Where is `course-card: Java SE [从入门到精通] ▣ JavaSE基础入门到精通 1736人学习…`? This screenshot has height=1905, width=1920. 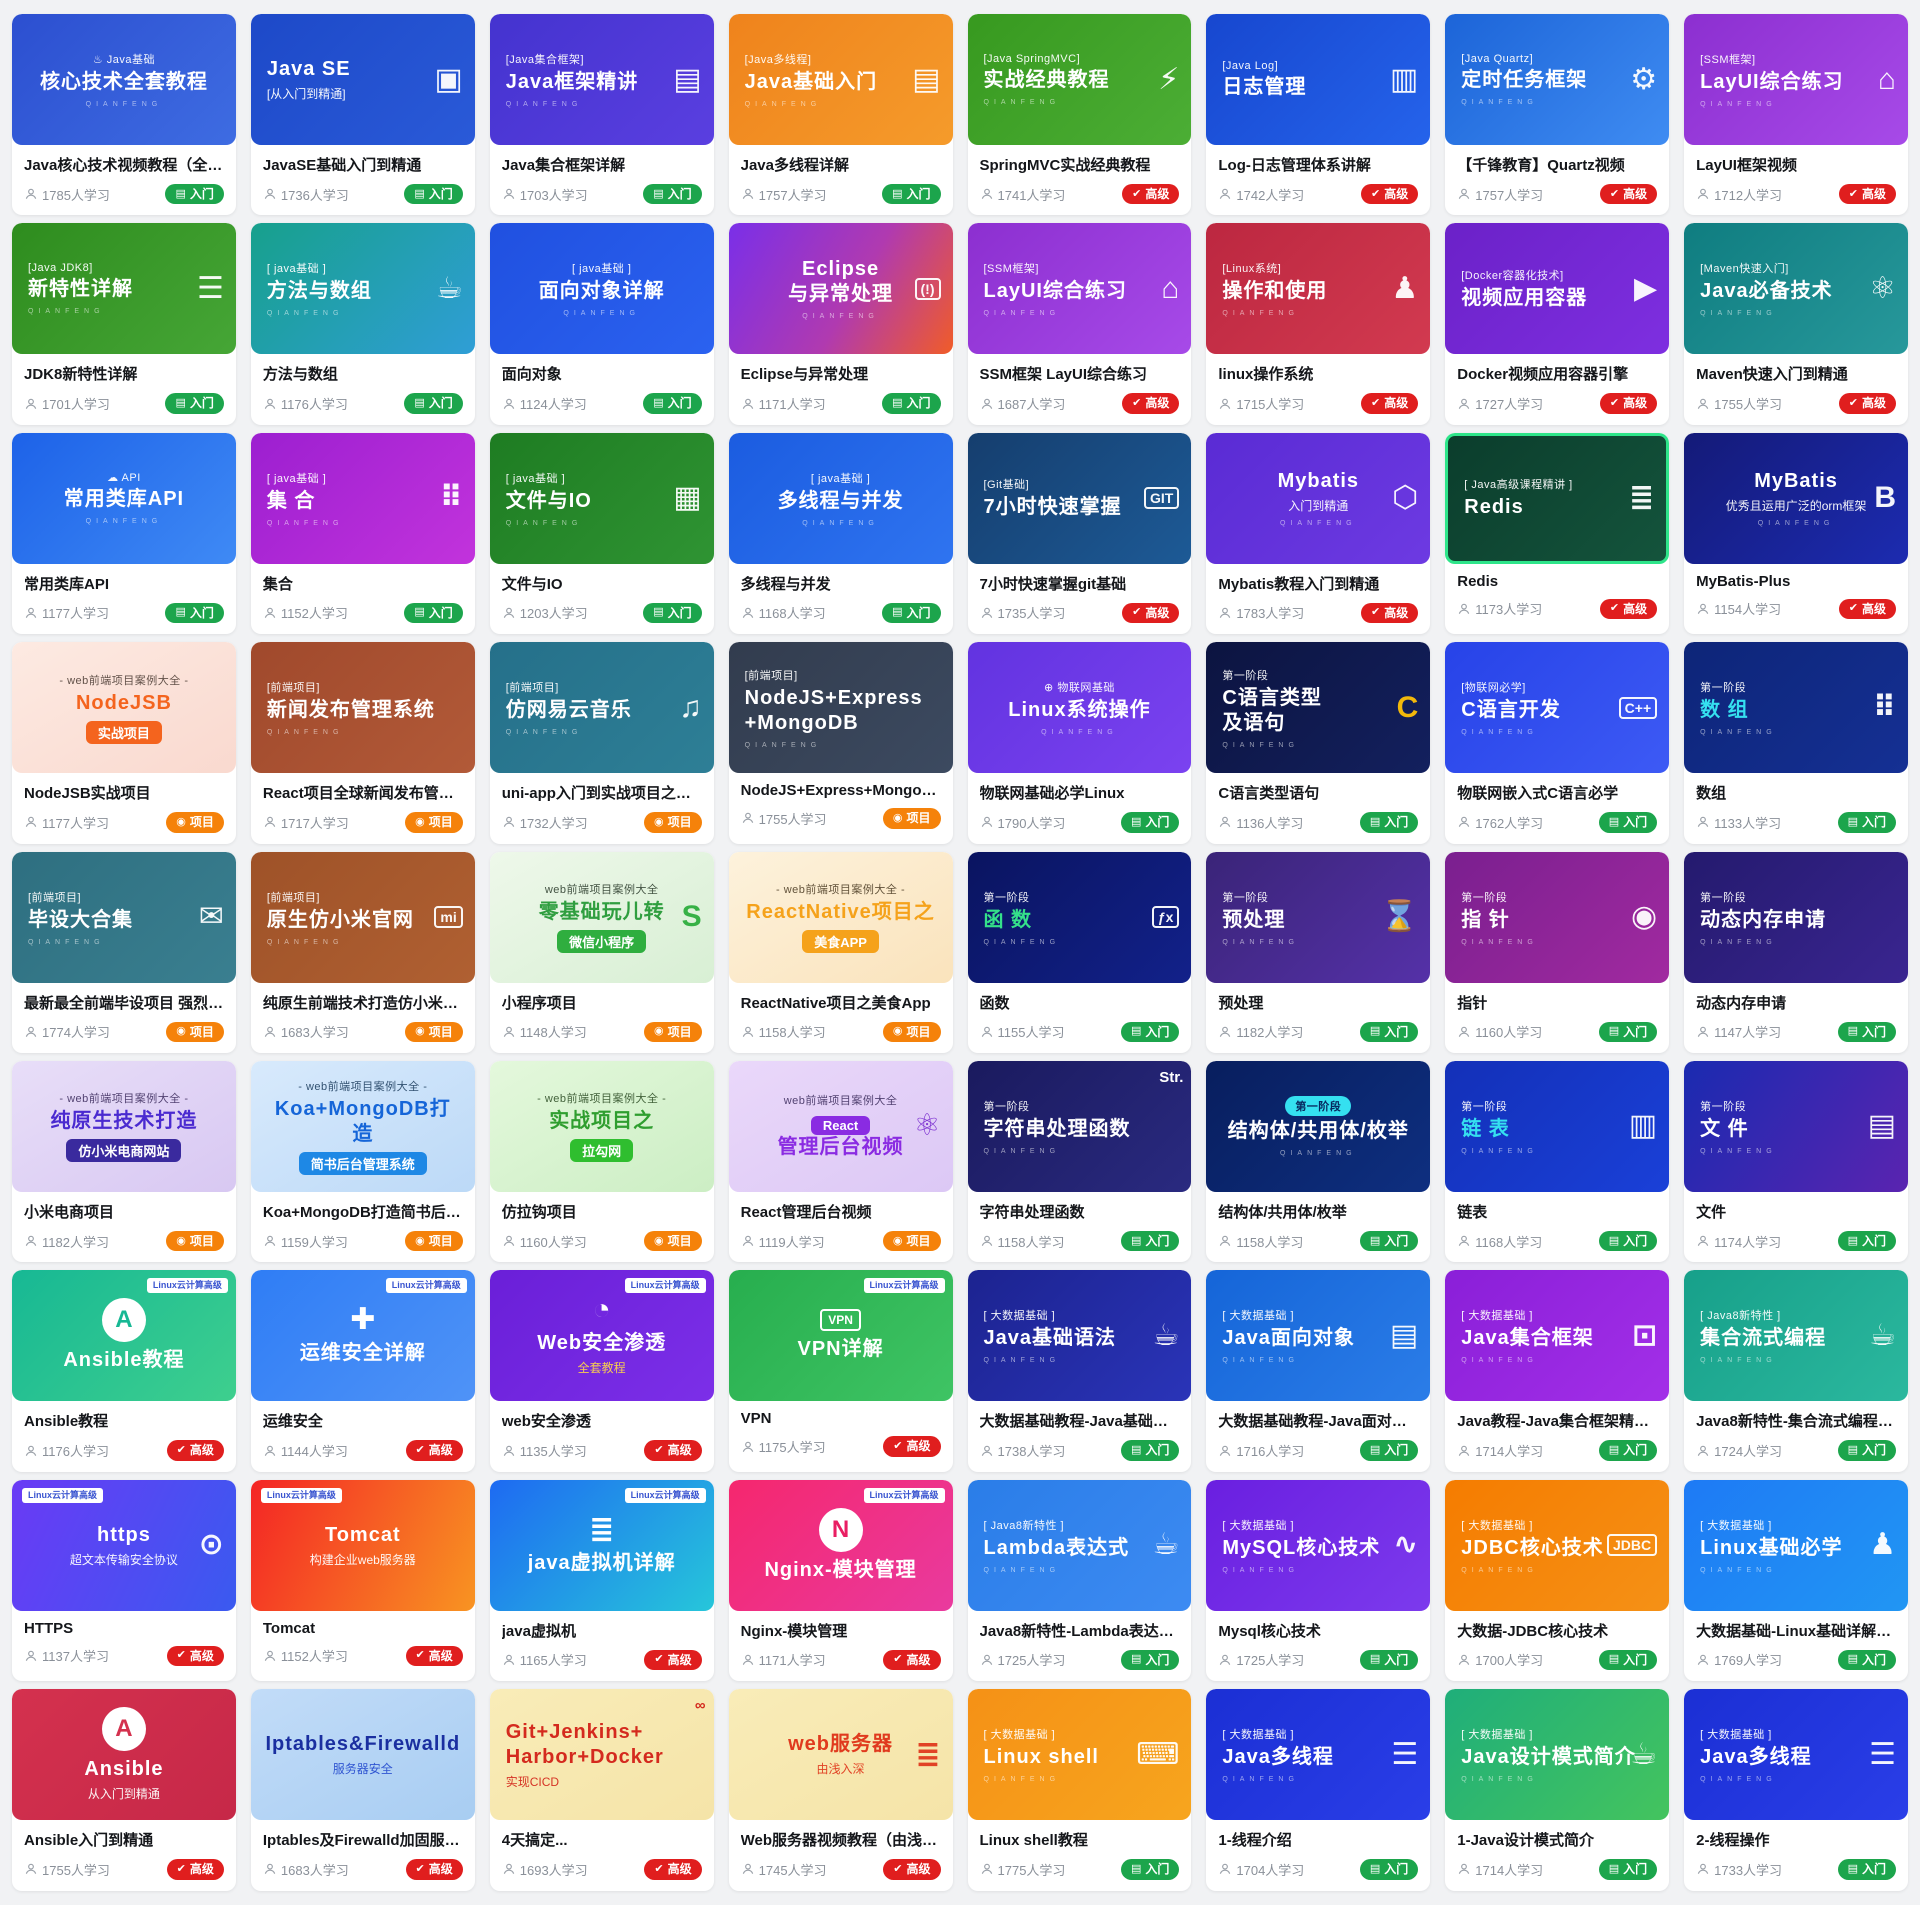 course-card: Java SE [从入门到精通] ▣ JavaSE基础入门到精通 1736人学习… is located at coordinates (362, 115).